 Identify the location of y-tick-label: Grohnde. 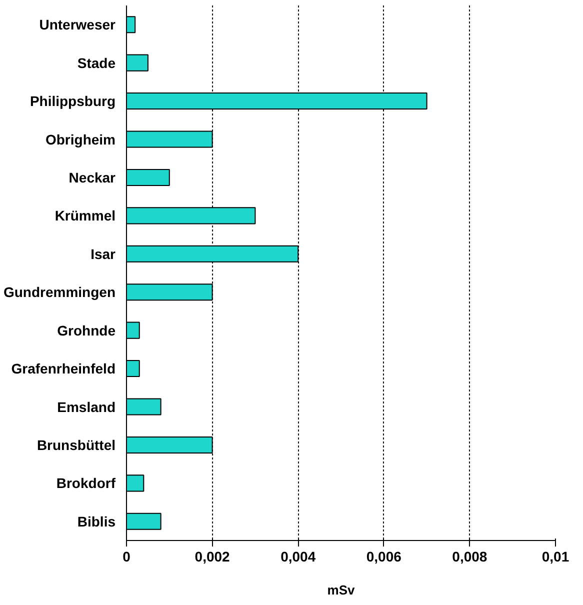
(86, 330).